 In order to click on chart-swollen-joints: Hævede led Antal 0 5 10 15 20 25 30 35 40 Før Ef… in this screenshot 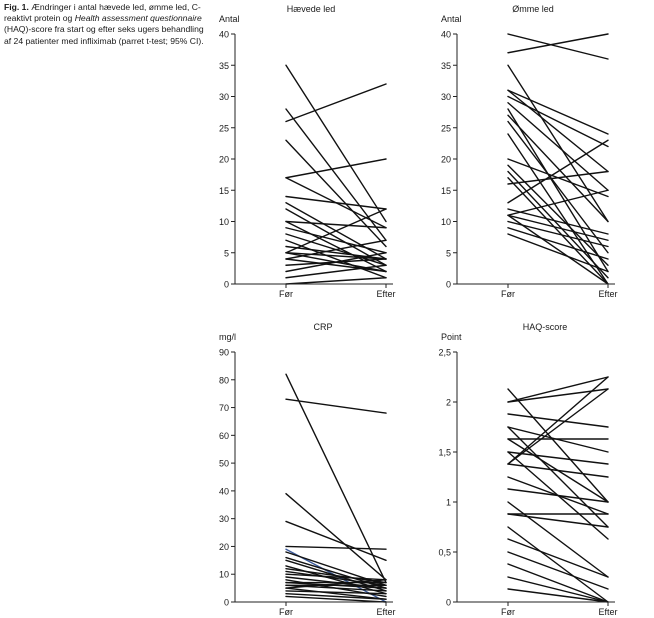, I will do `click(307, 151)`.